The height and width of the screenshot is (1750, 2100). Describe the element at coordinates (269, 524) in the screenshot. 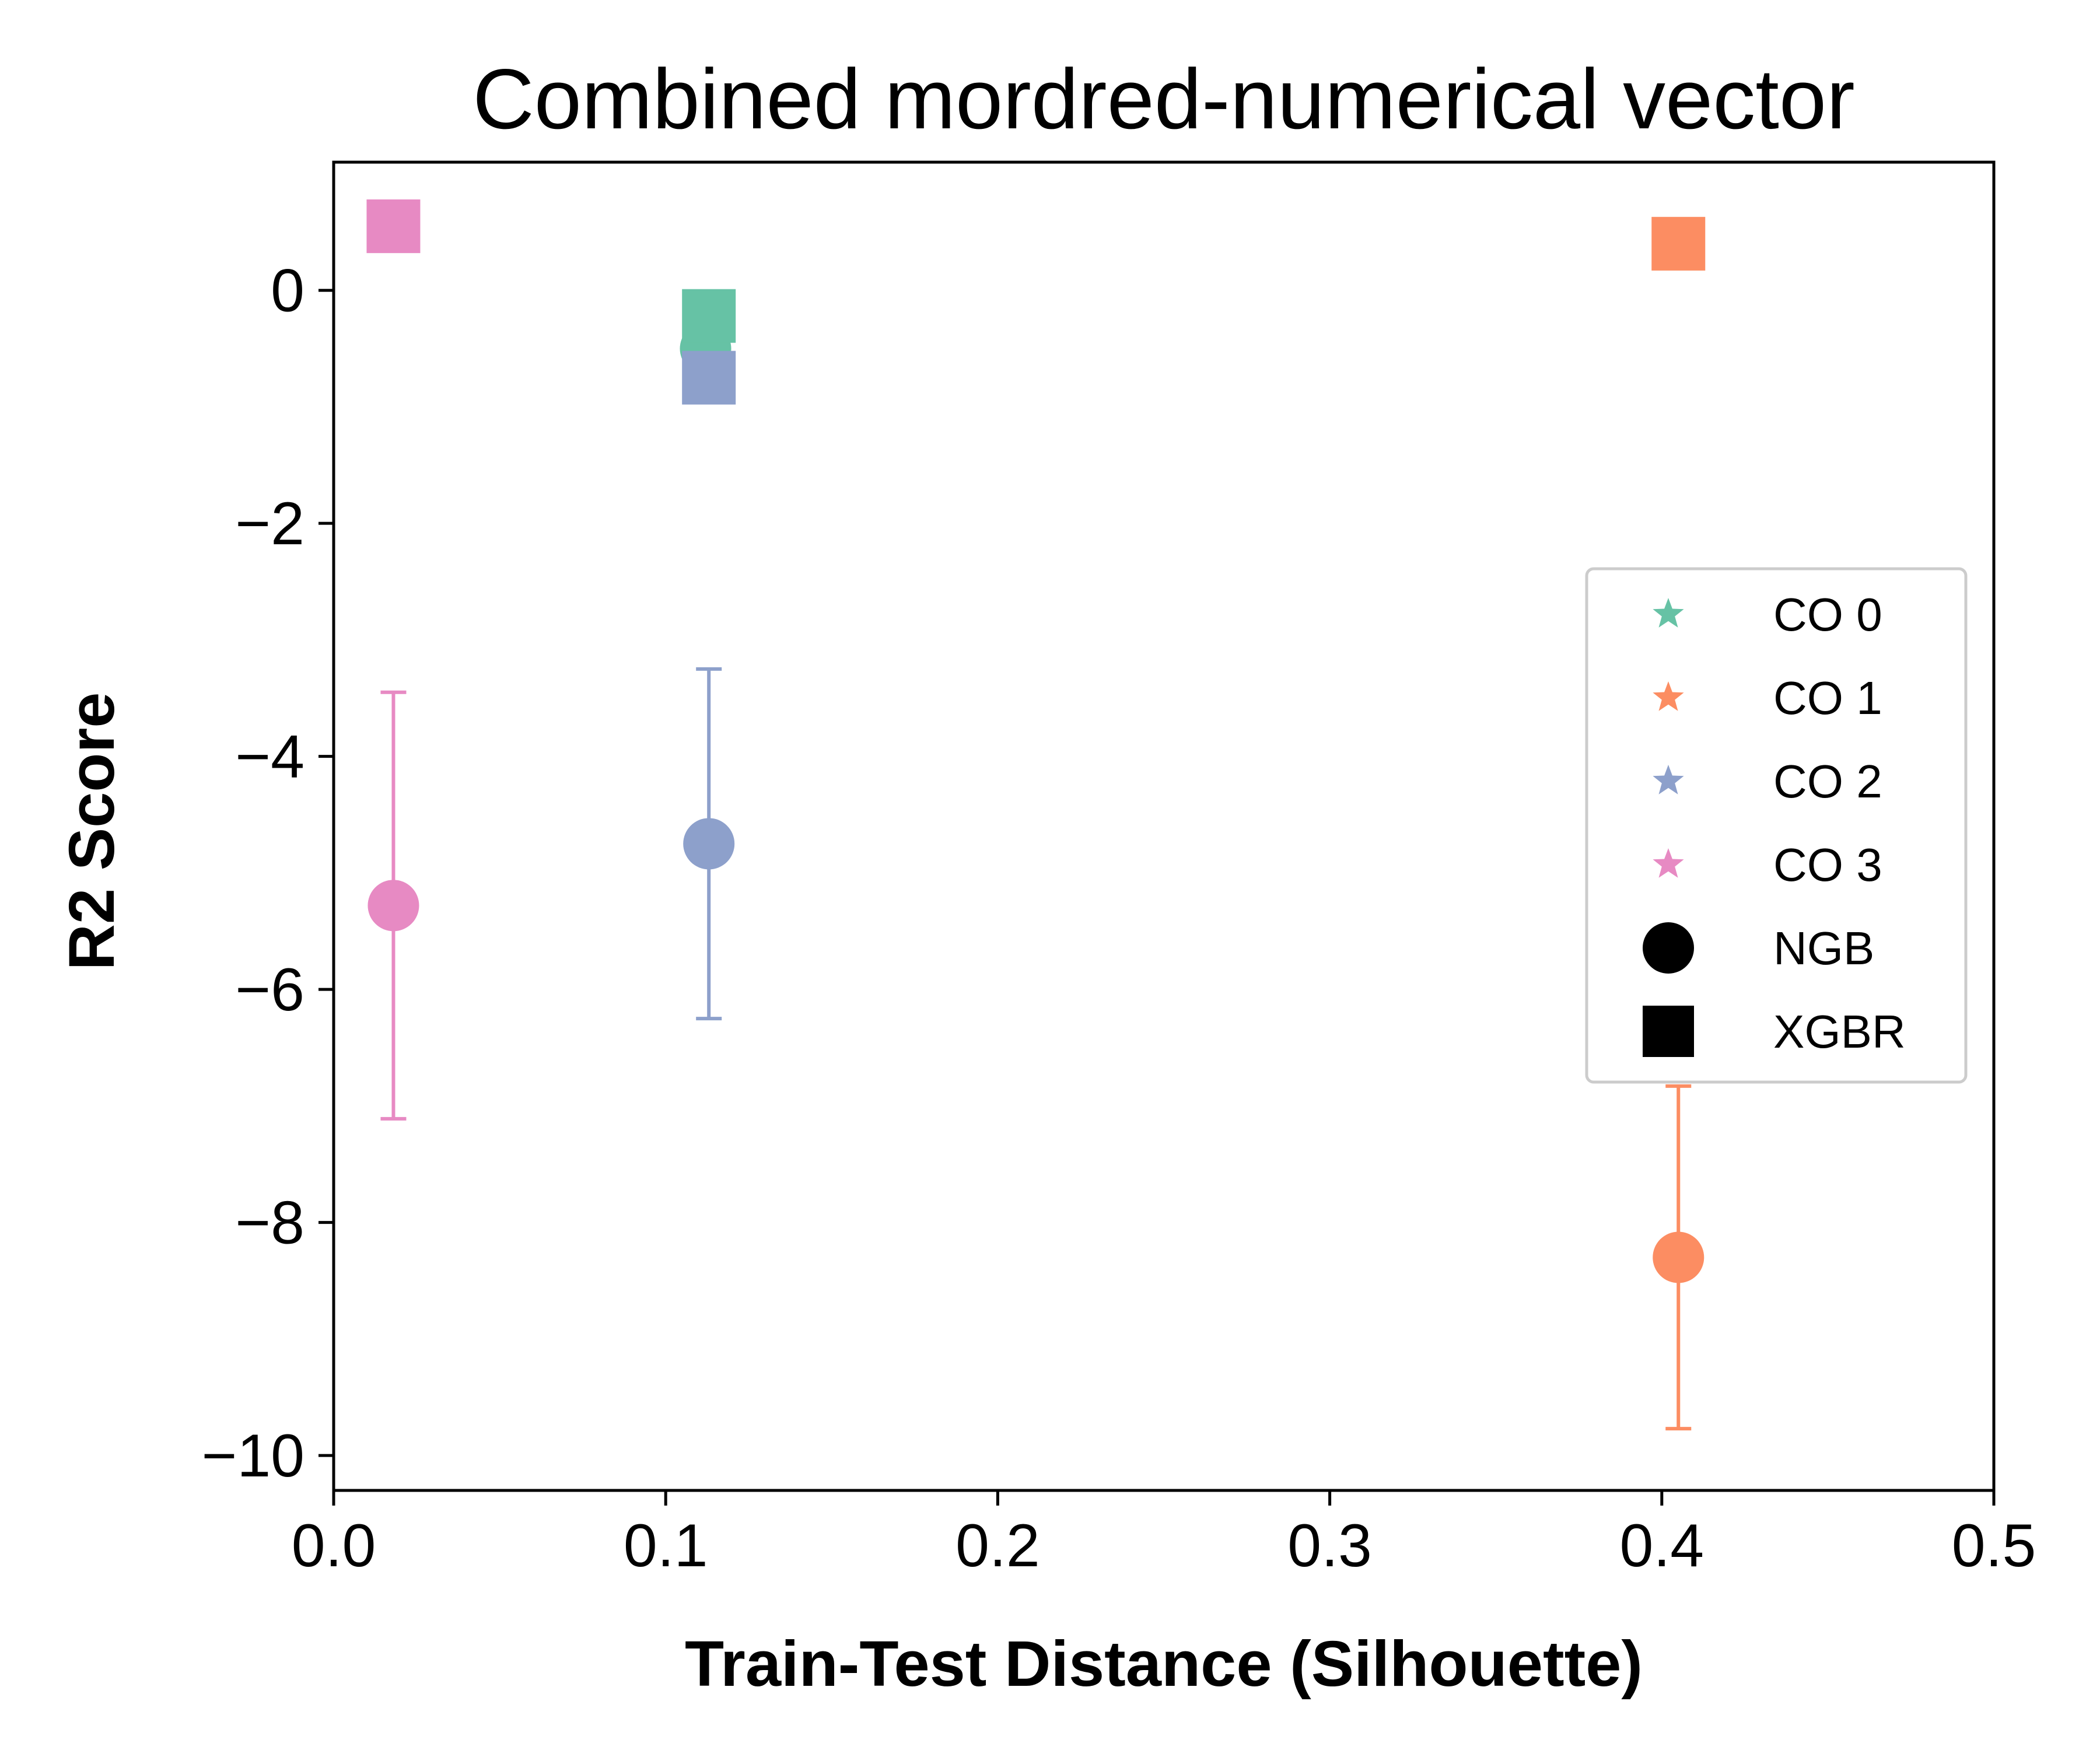

I see `y-tick-label: −2` at that location.